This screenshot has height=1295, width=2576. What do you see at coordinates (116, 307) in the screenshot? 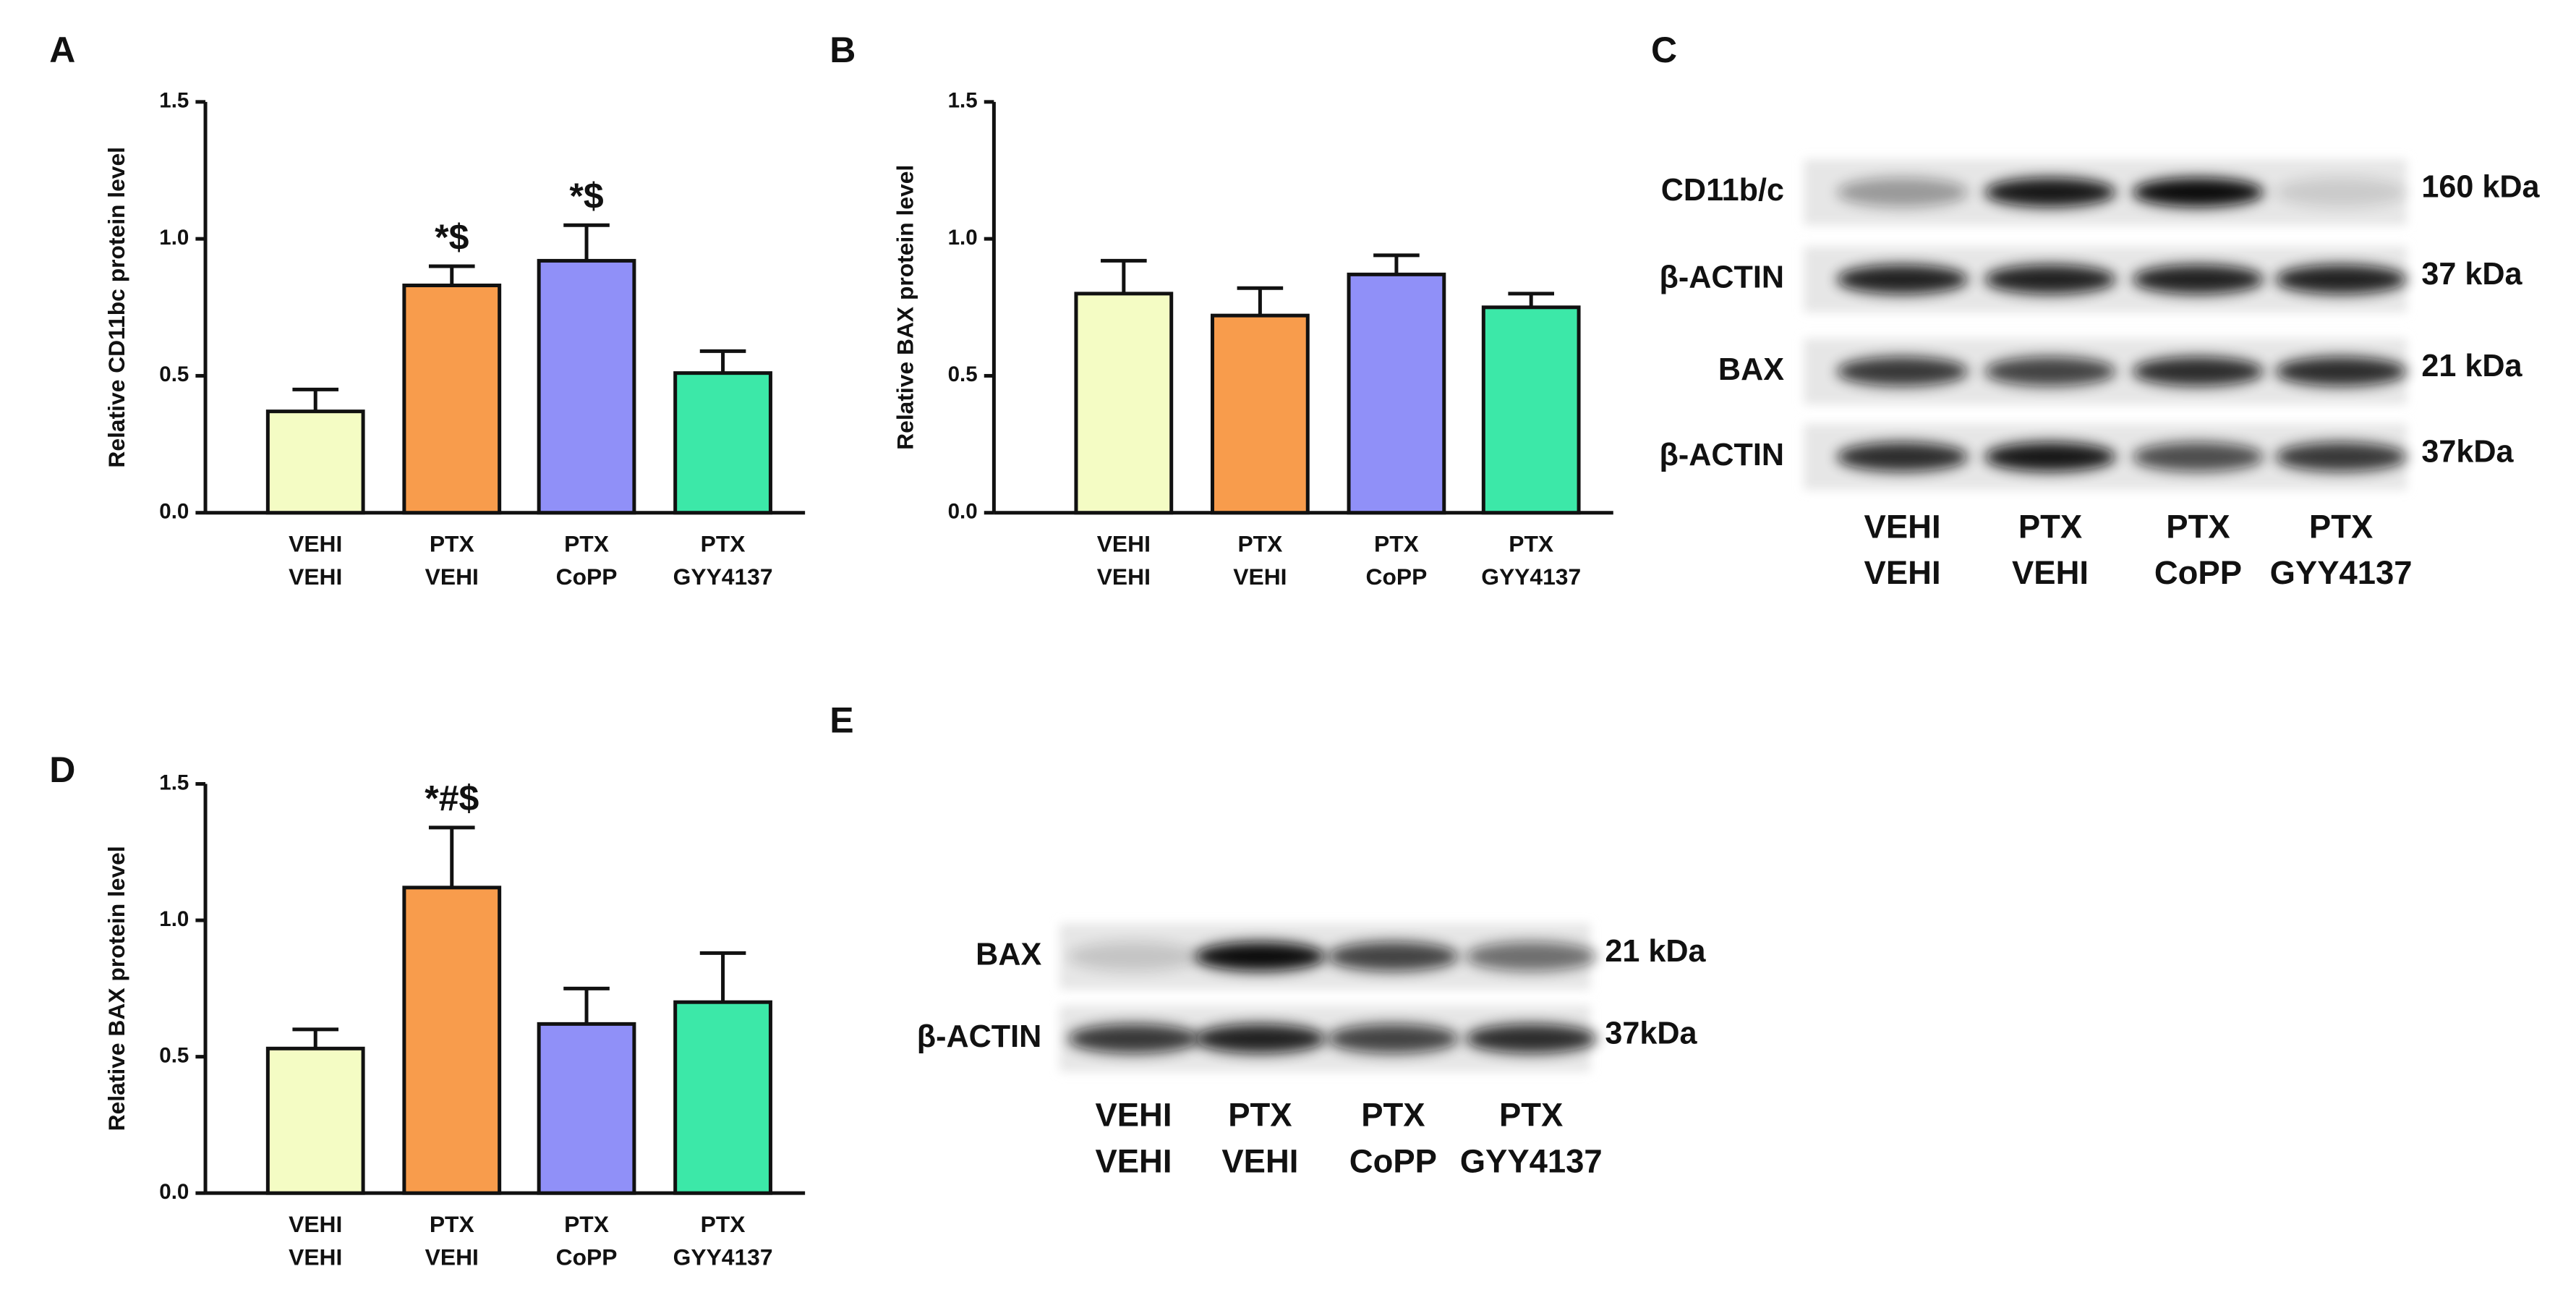
I see `y-axis-label: Relative CD11bc protein level` at bounding box center [116, 307].